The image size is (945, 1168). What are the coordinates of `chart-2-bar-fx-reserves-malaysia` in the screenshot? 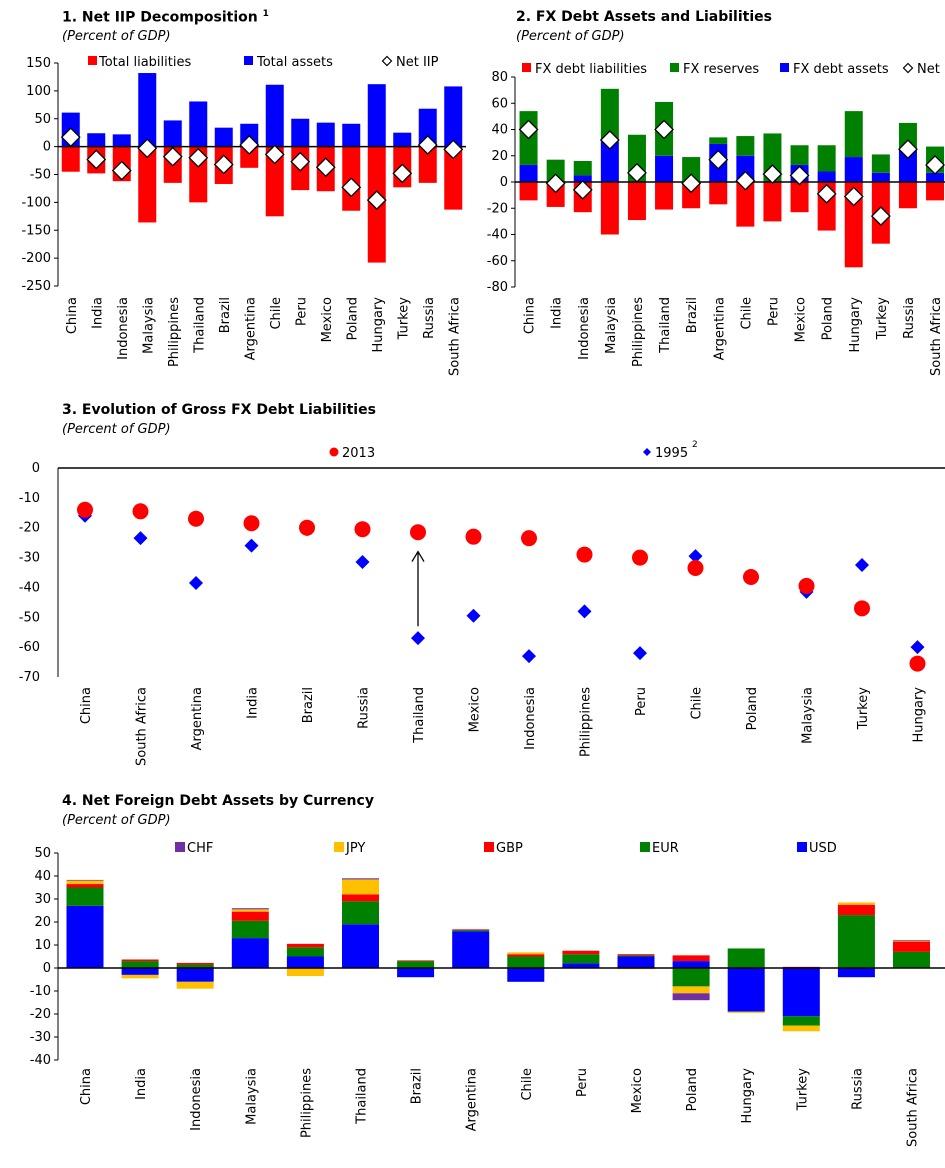 It's located at (609, 115).